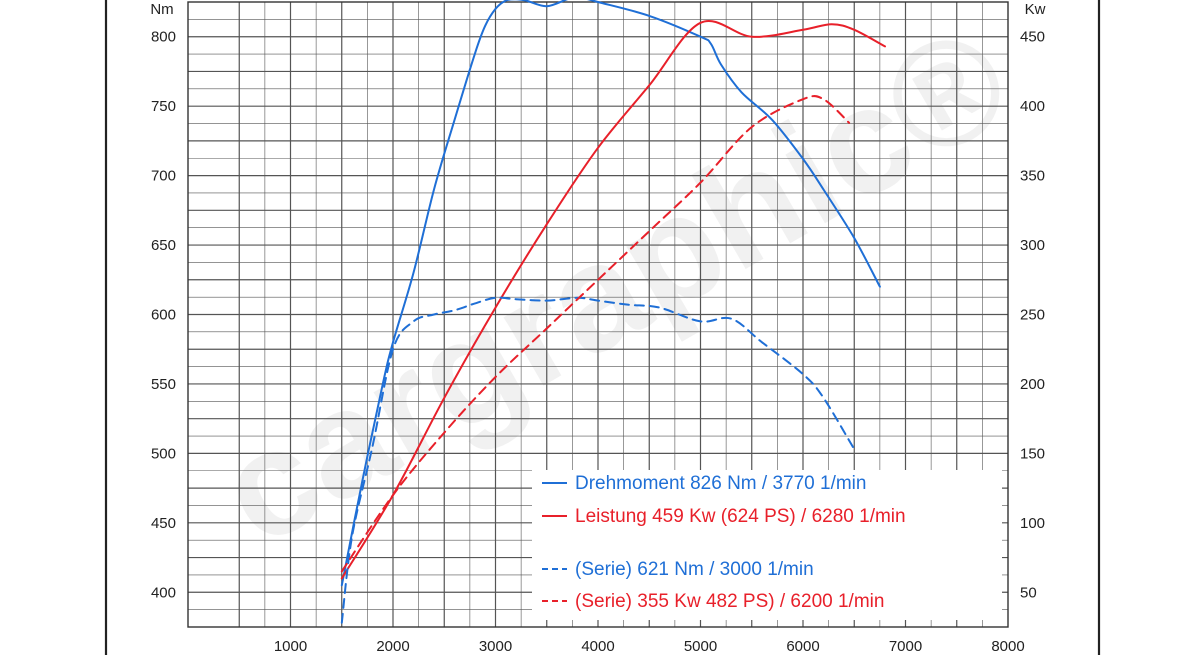  What do you see at coordinates (163, 523) in the screenshot?
I see `y-left-tick-label: 450` at bounding box center [163, 523].